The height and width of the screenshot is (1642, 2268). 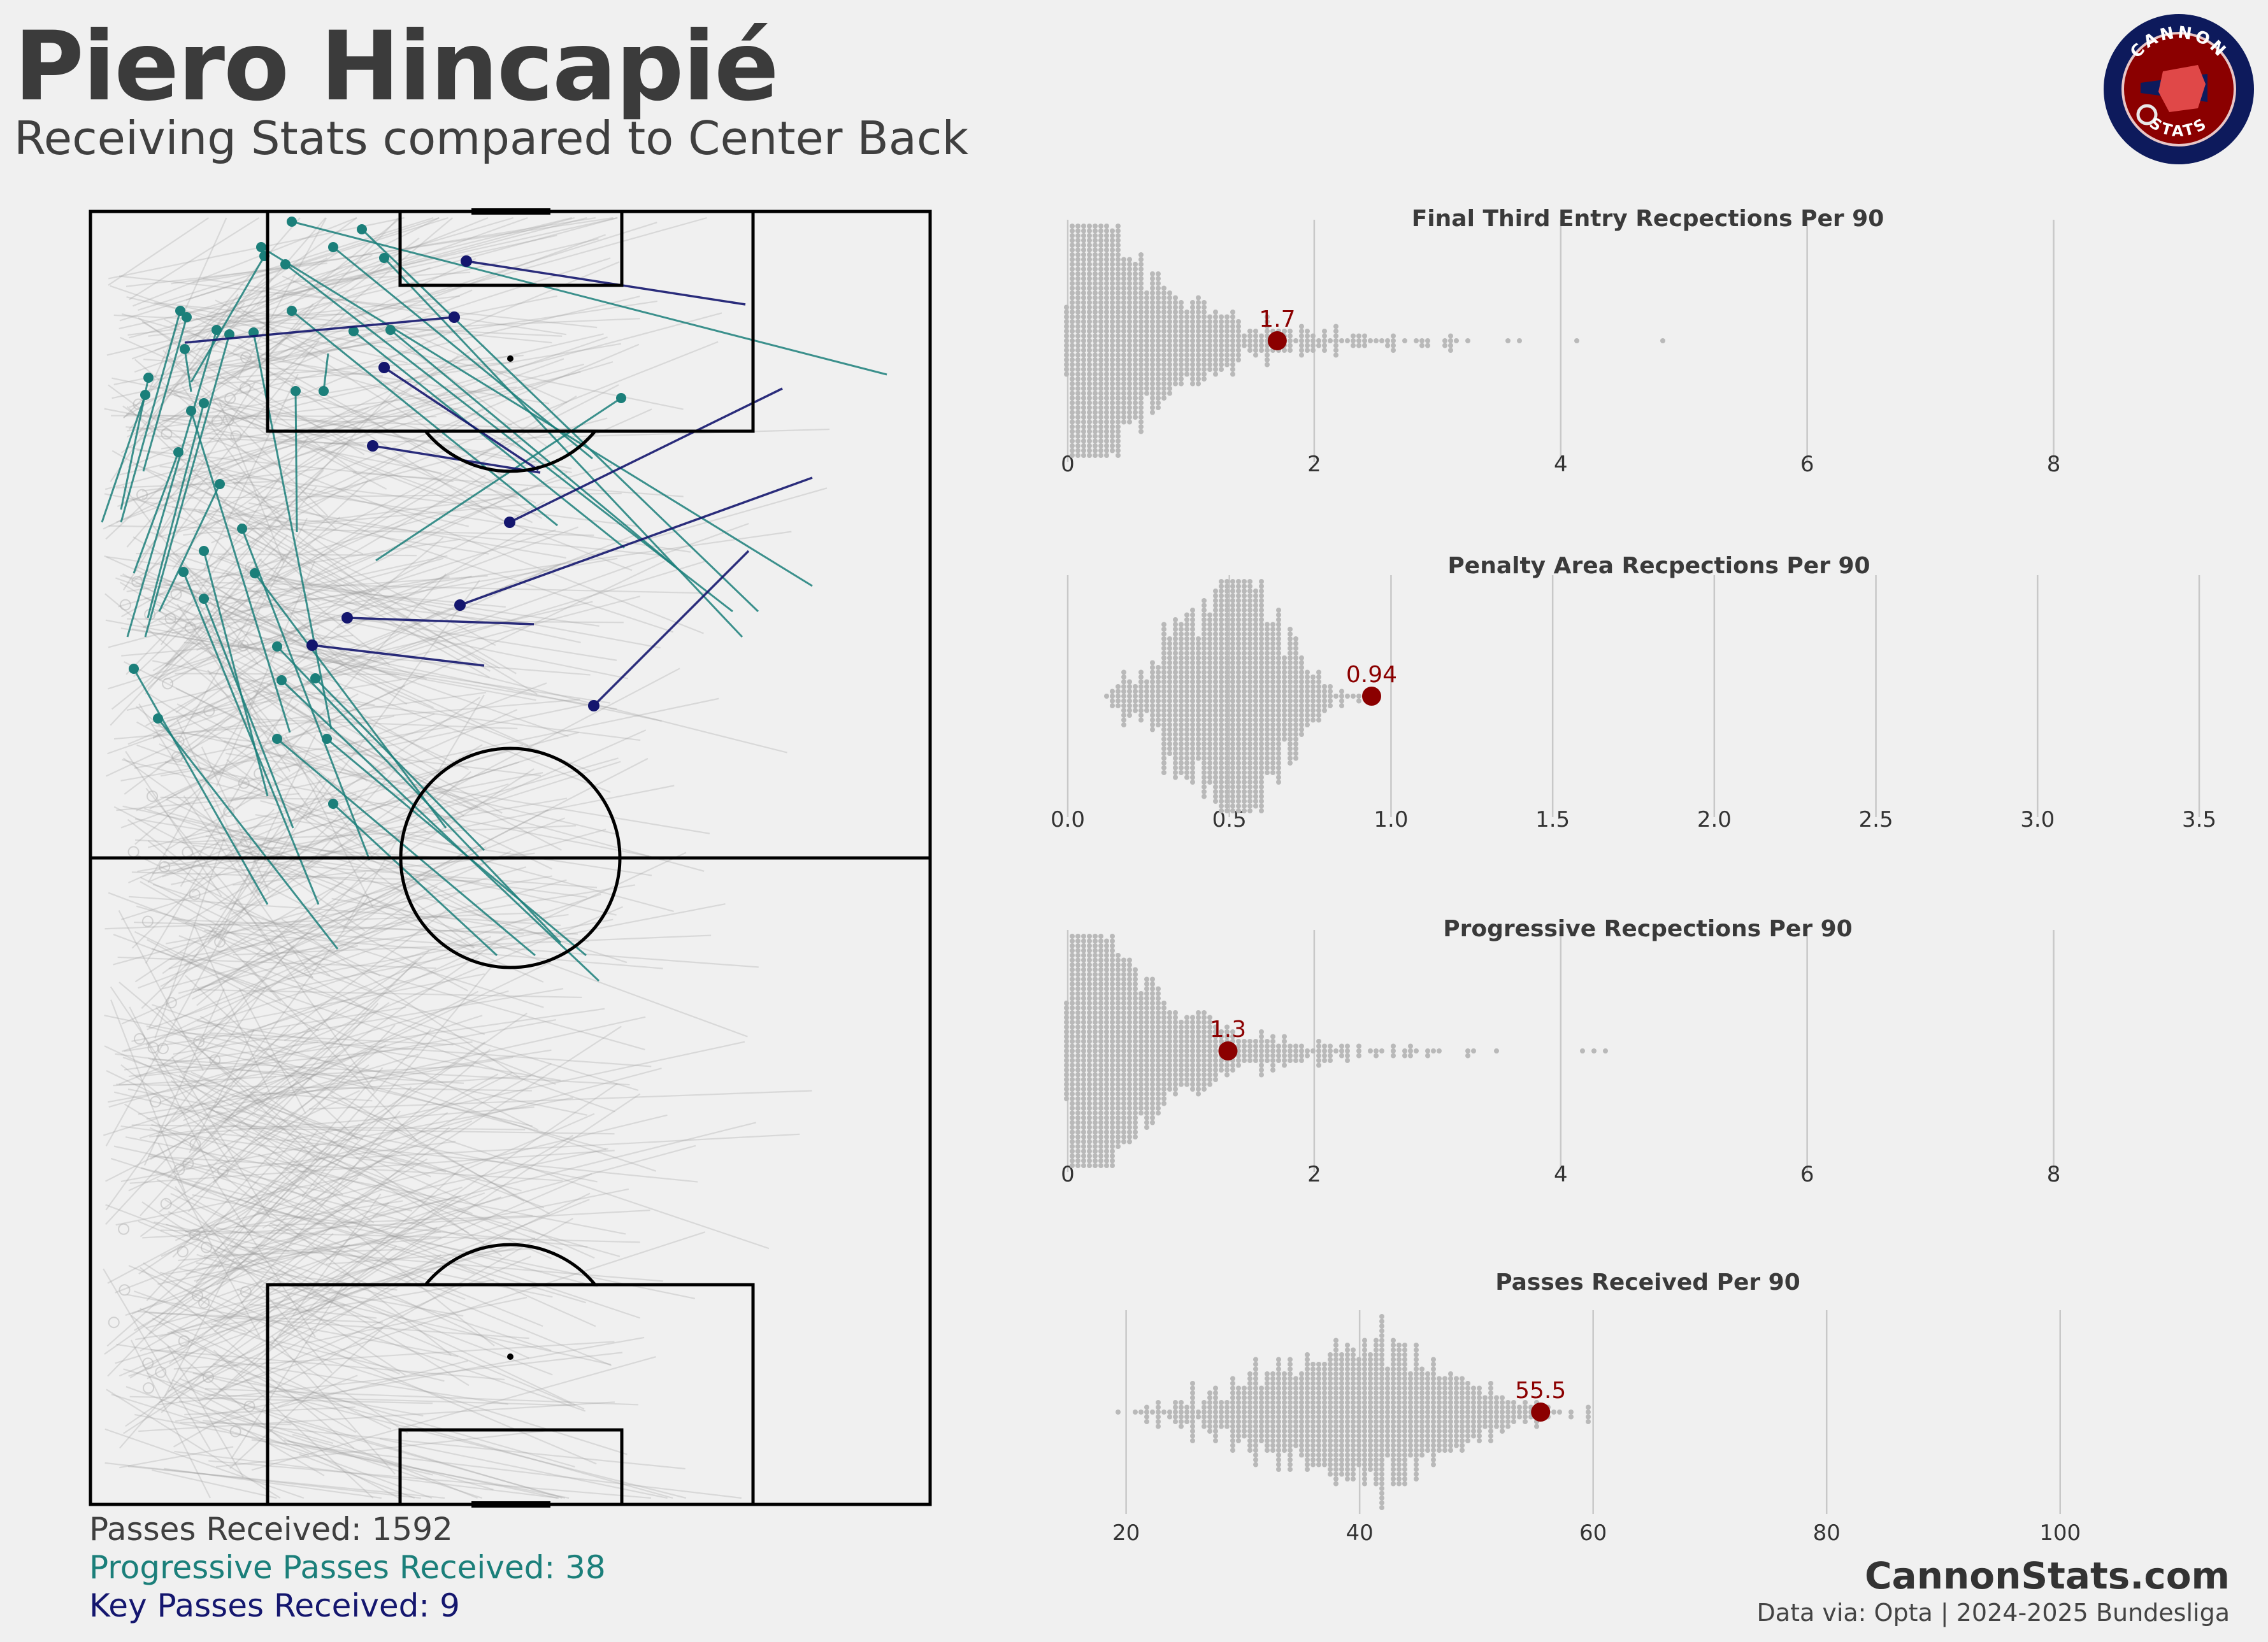 What do you see at coordinates (636, 541) in the screenshot?
I see `key-pass-line` at bounding box center [636, 541].